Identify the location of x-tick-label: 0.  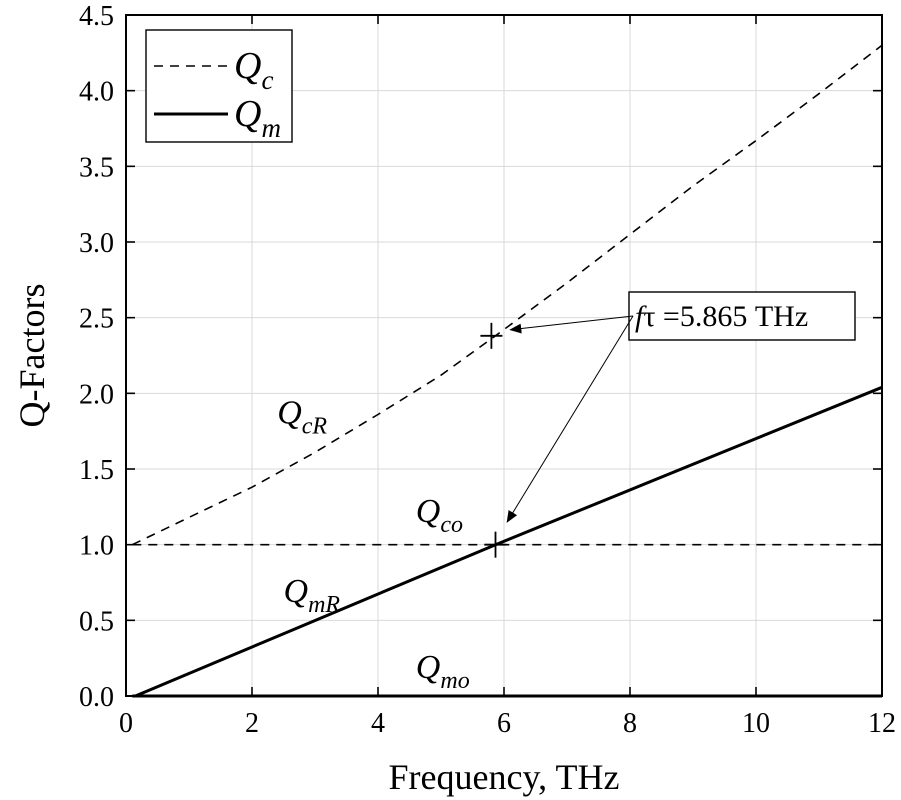
(126, 723).